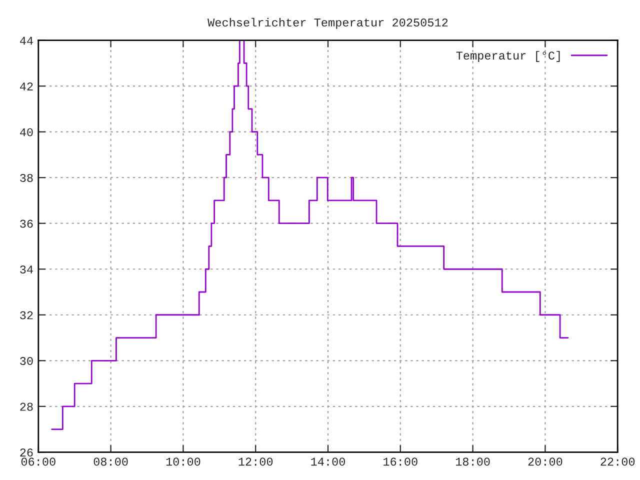 This screenshot has width=640, height=480. What do you see at coordinates (183, 462) in the screenshot?
I see `x-tick-label: 10:00` at bounding box center [183, 462].